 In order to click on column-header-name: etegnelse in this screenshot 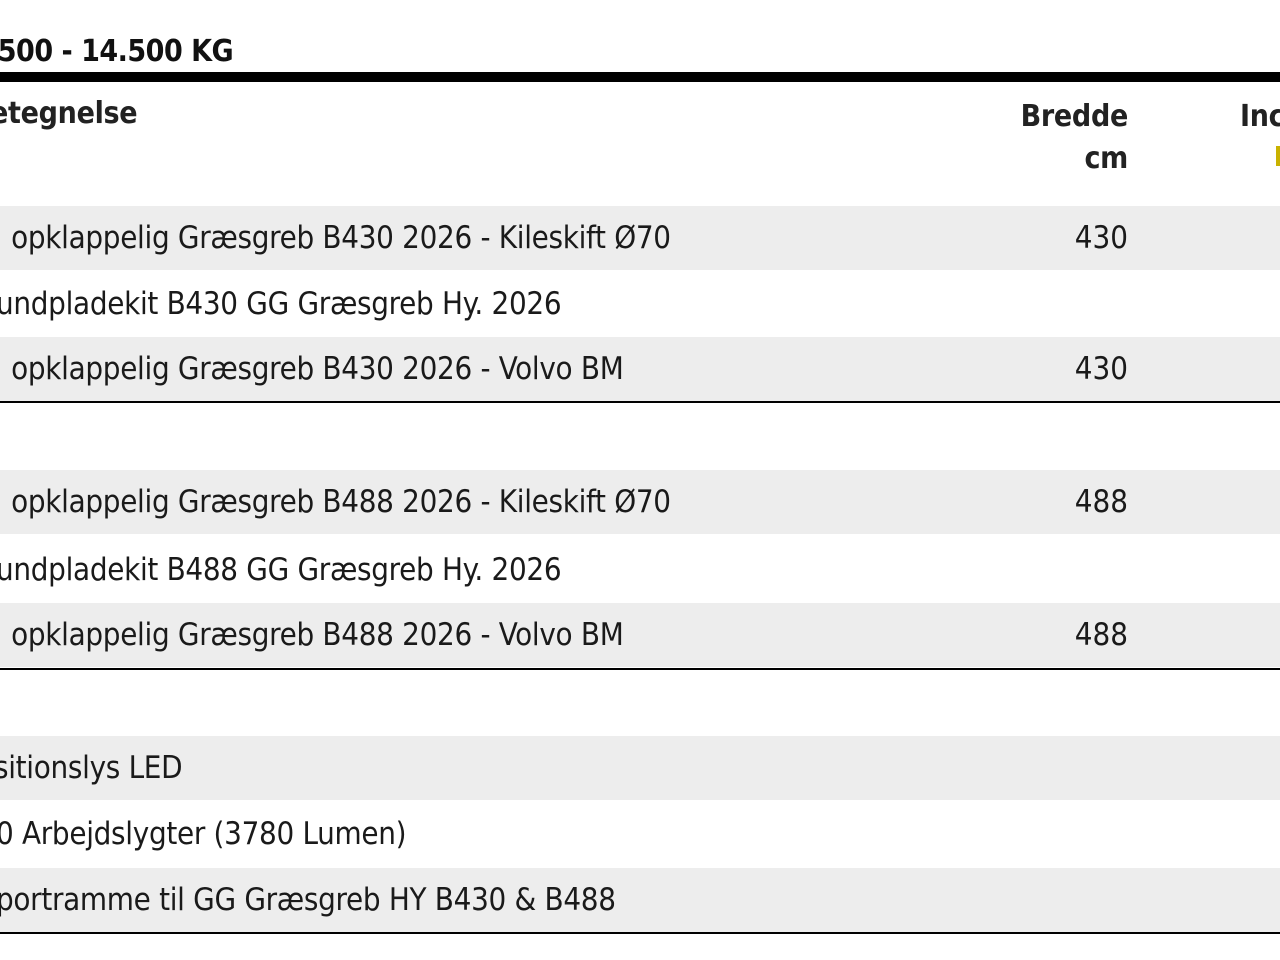, I will do `click(69, 113)`.